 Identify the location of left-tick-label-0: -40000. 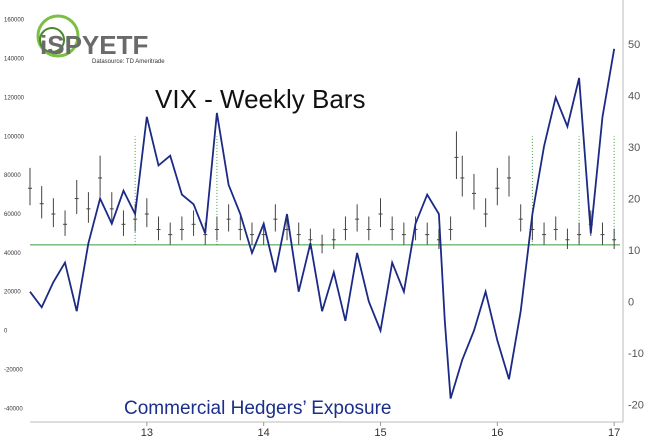
(13, 409).